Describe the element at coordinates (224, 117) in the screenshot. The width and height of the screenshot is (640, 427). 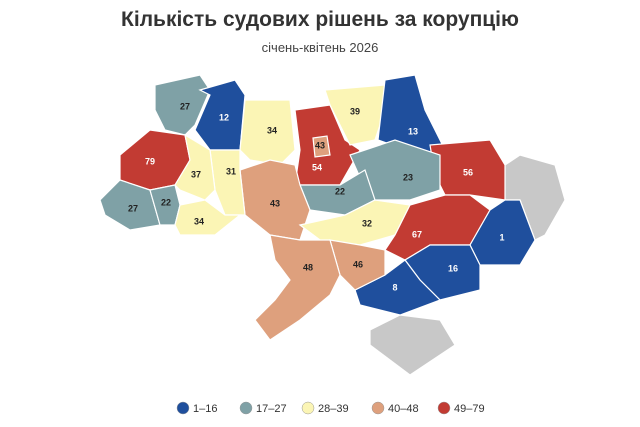
I see `region-value: 12` at that location.